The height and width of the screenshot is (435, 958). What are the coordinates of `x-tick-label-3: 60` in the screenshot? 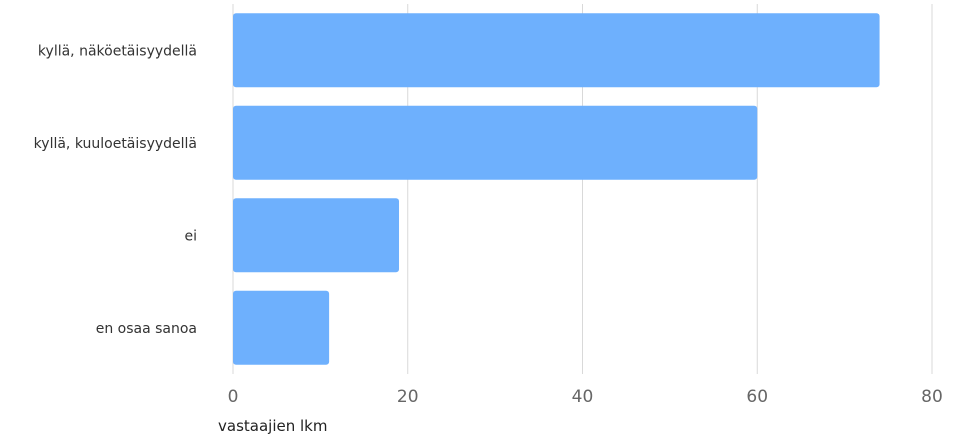 It's located at (757, 397).